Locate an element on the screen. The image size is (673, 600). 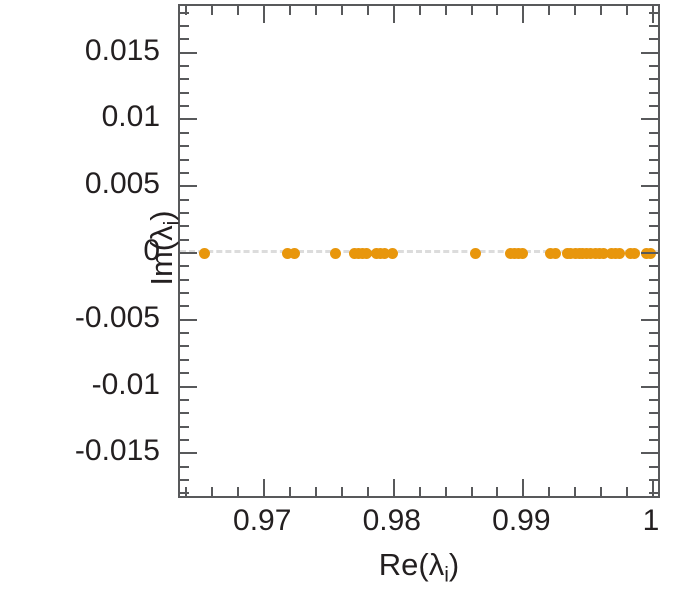
x-tick-label: 0.98 is located at coordinates (391, 520).